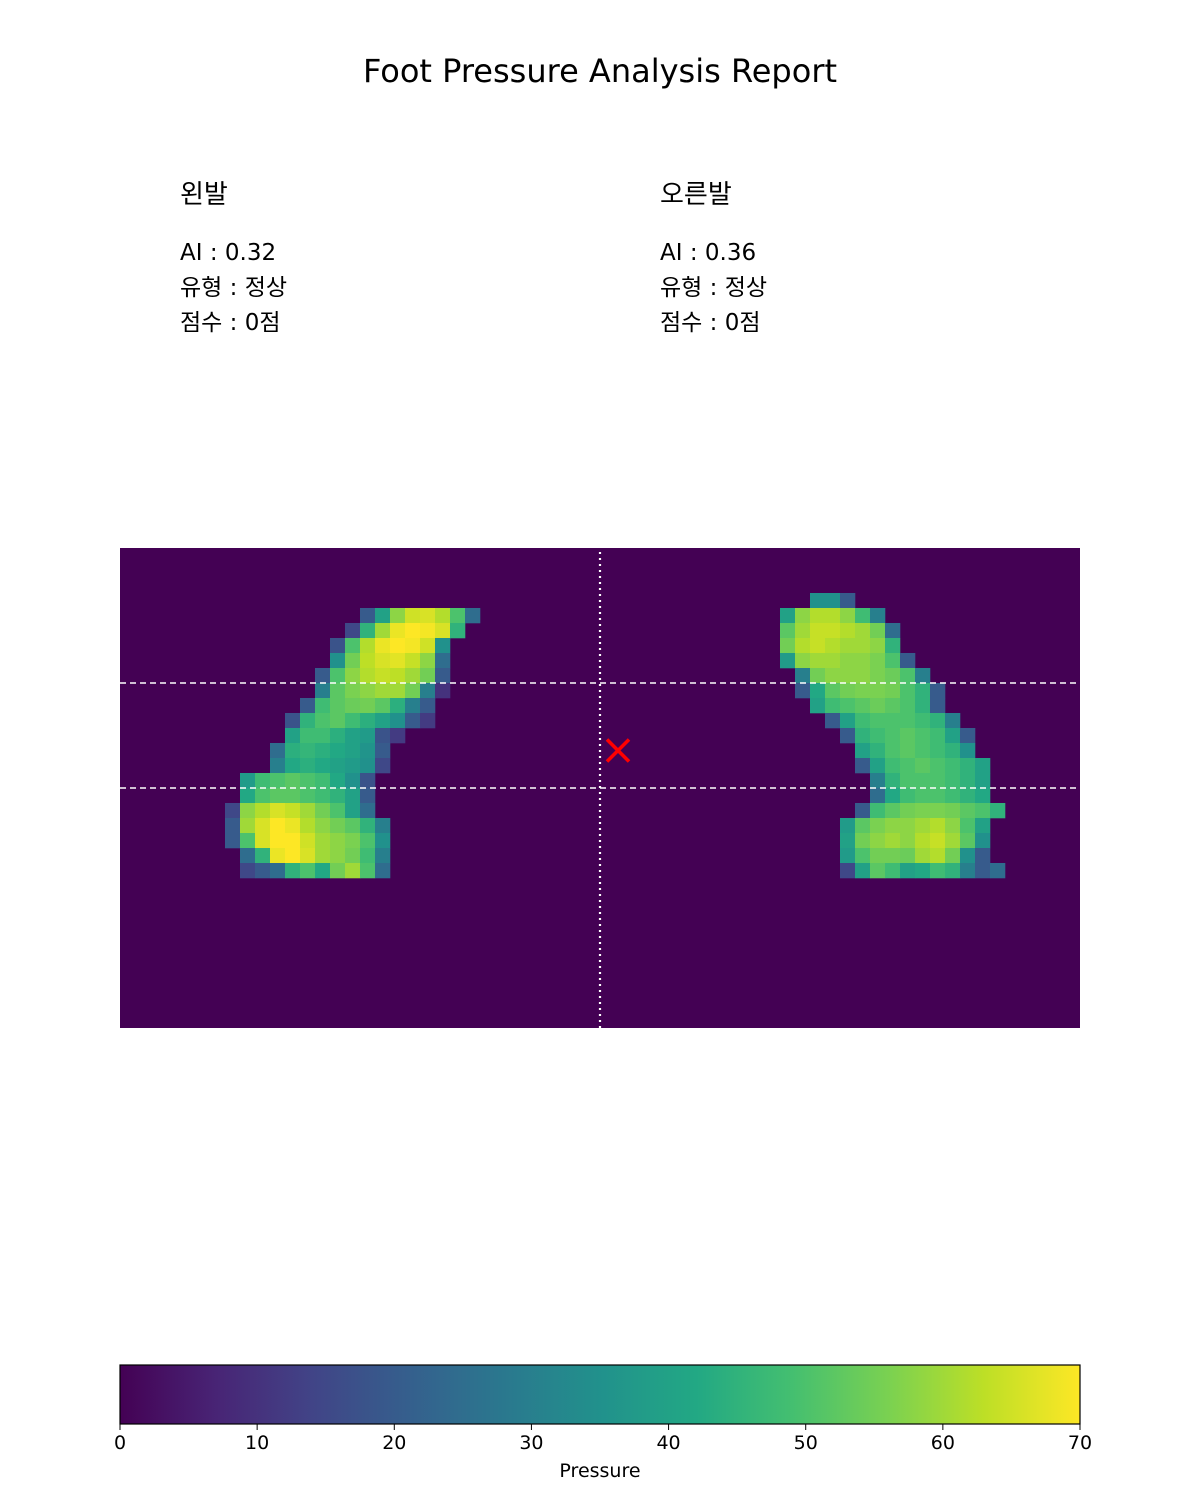 The image size is (1200, 1500). What do you see at coordinates (262, 323) in the screenshot?
I see `left-score-value: 0점` at bounding box center [262, 323].